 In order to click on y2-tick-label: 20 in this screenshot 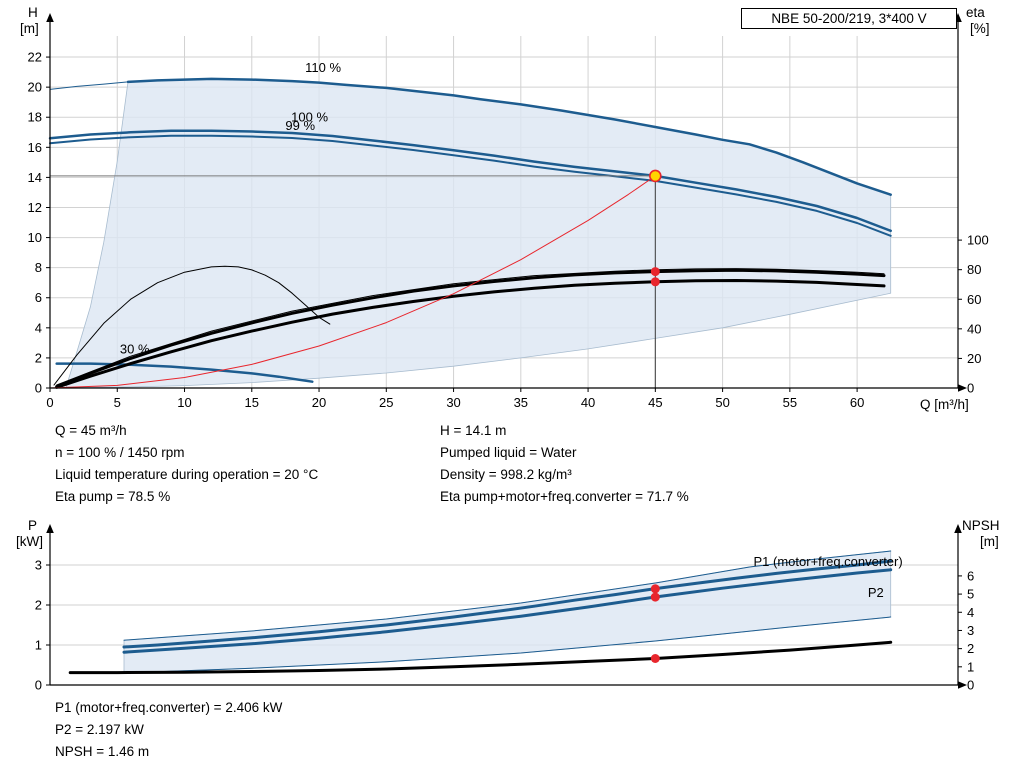, I will do `click(974, 358)`.